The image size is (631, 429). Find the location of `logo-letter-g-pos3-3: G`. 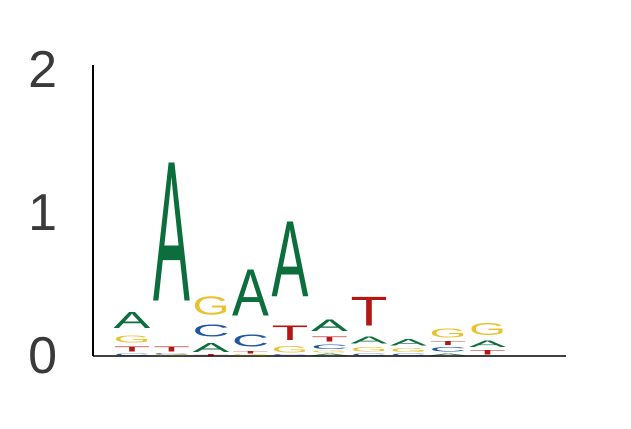

logo-letter-g-pos3-3: G is located at coordinates (211, 306).